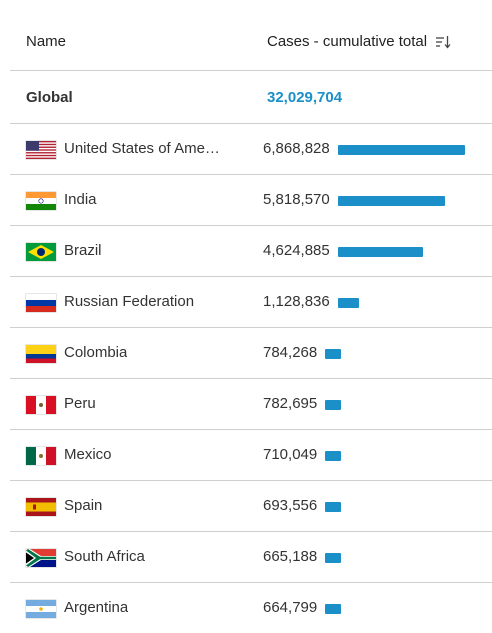 This screenshot has height=633, width=492. What do you see at coordinates (96, 607) in the screenshot?
I see `country-name: Argentina` at bounding box center [96, 607].